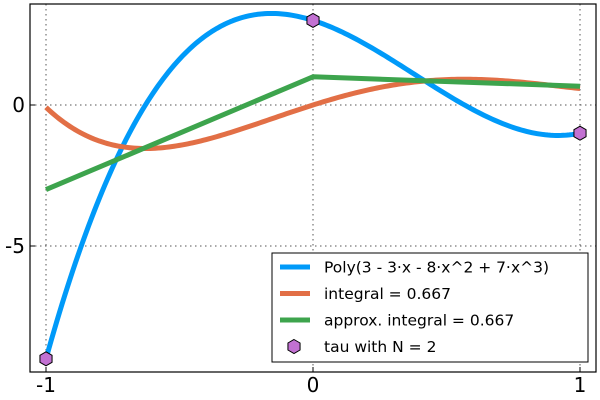 The image size is (600, 400). What do you see at coordinates (580, 385) in the screenshot?
I see `x-tick-label: 1` at bounding box center [580, 385].